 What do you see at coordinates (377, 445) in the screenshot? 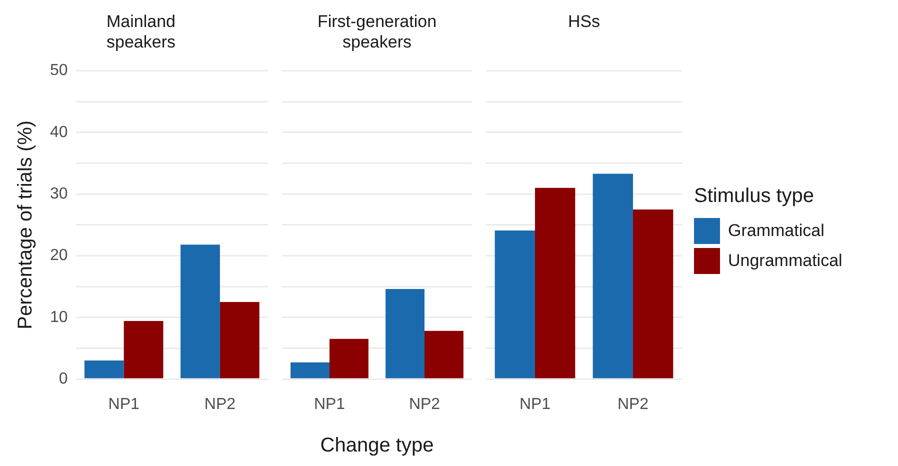
I see `x-axis-title: Change type` at bounding box center [377, 445].